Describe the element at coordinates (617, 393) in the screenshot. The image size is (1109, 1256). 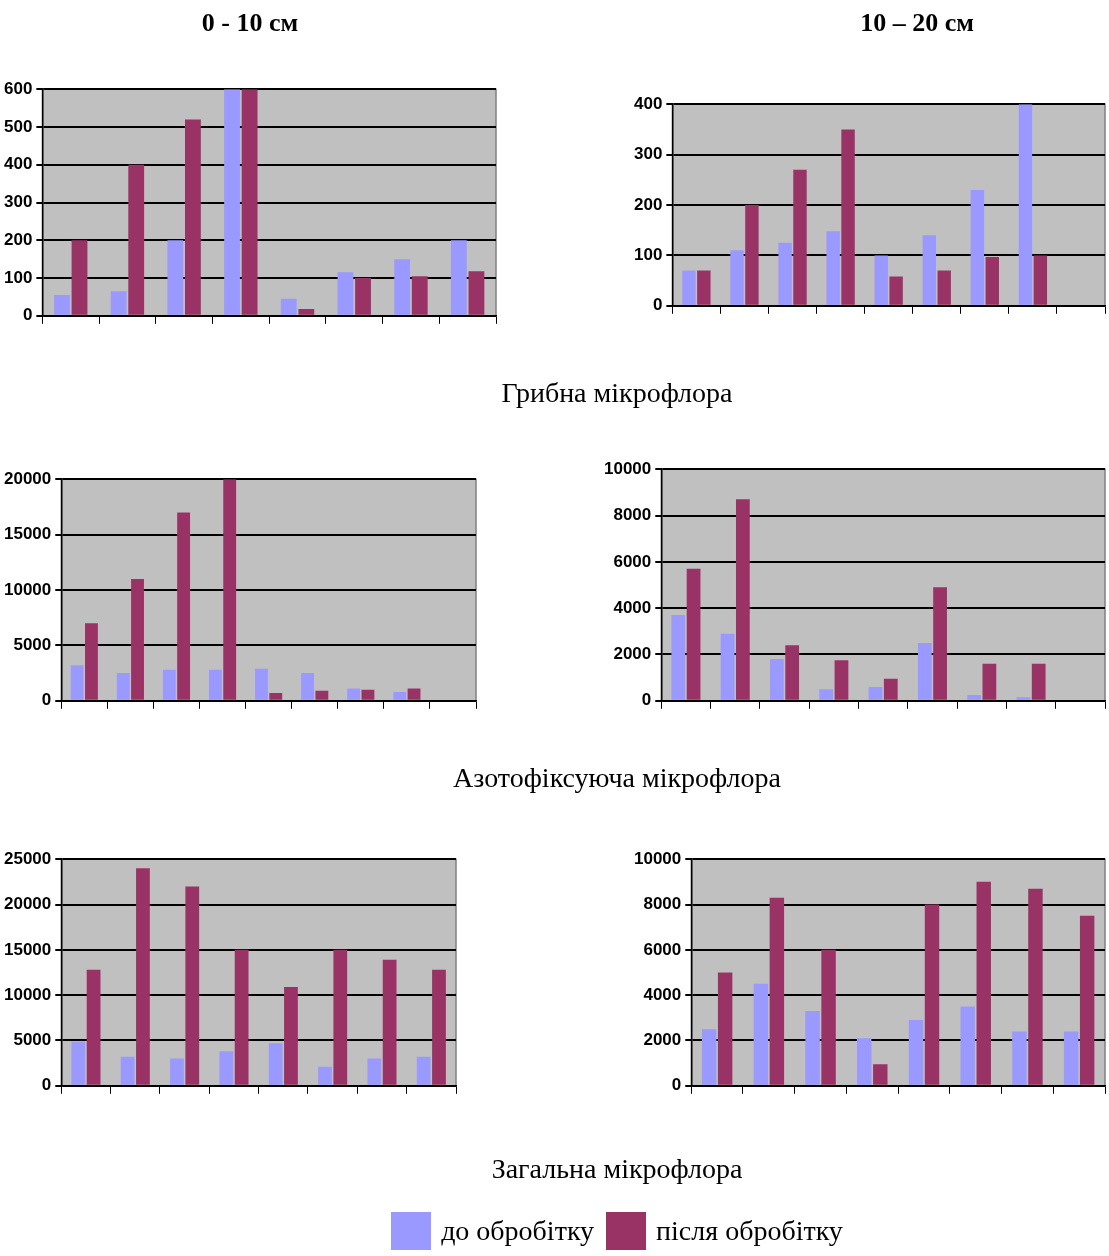
I see `text: Грибна мікрофлора` at that location.